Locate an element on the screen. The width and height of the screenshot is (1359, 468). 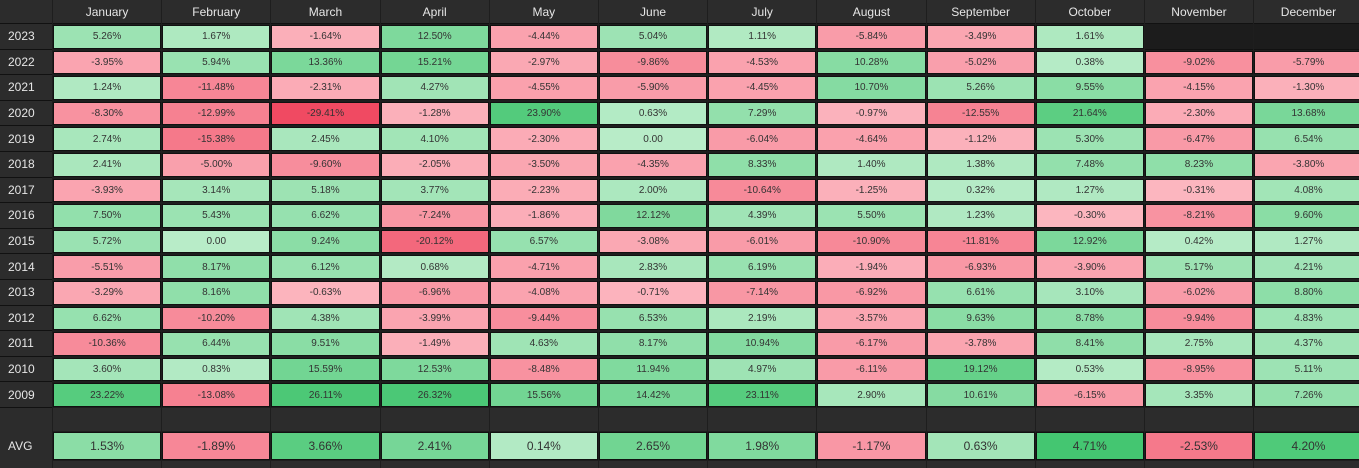
return-cell: 6.44% is located at coordinates (216, 344).